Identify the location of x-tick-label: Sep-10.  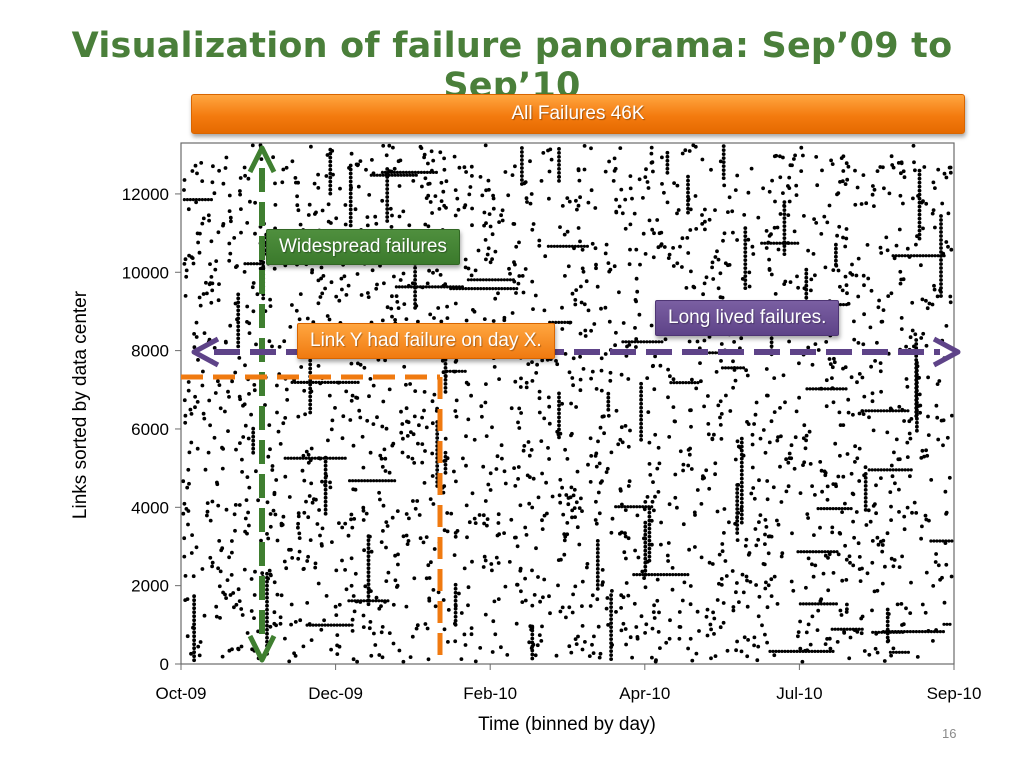
(954, 693).